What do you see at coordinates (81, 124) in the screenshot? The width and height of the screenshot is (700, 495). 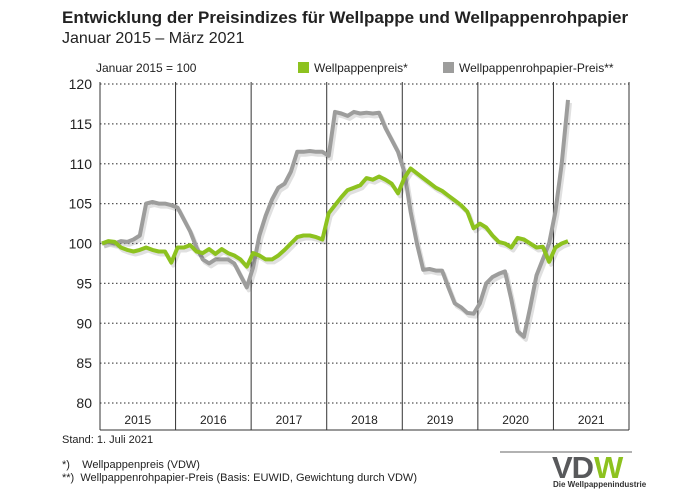 I see `y-tick-label: 115` at bounding box center [81, 124].